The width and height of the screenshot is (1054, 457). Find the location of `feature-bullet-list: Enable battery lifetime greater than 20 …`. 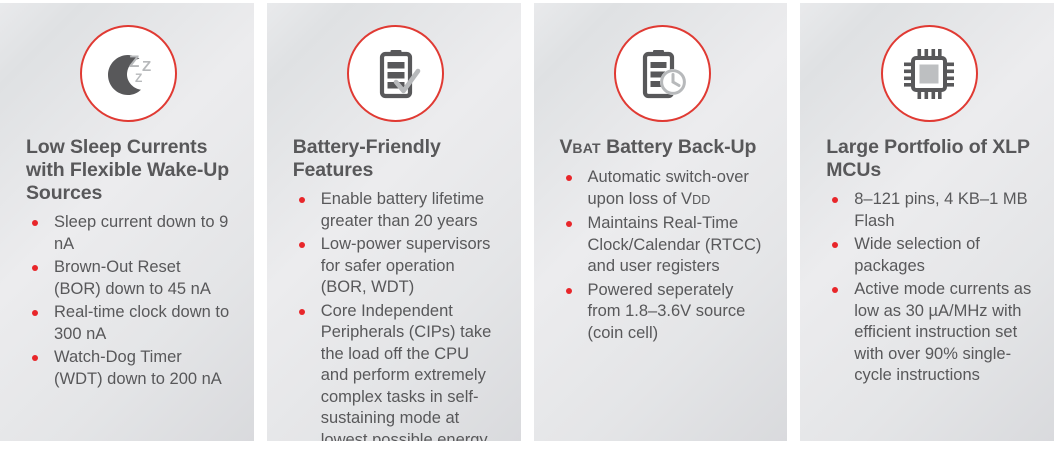

feature-bullet-list: Enable battery lifetime greater than 20 … is located at coordinates (396, 315).